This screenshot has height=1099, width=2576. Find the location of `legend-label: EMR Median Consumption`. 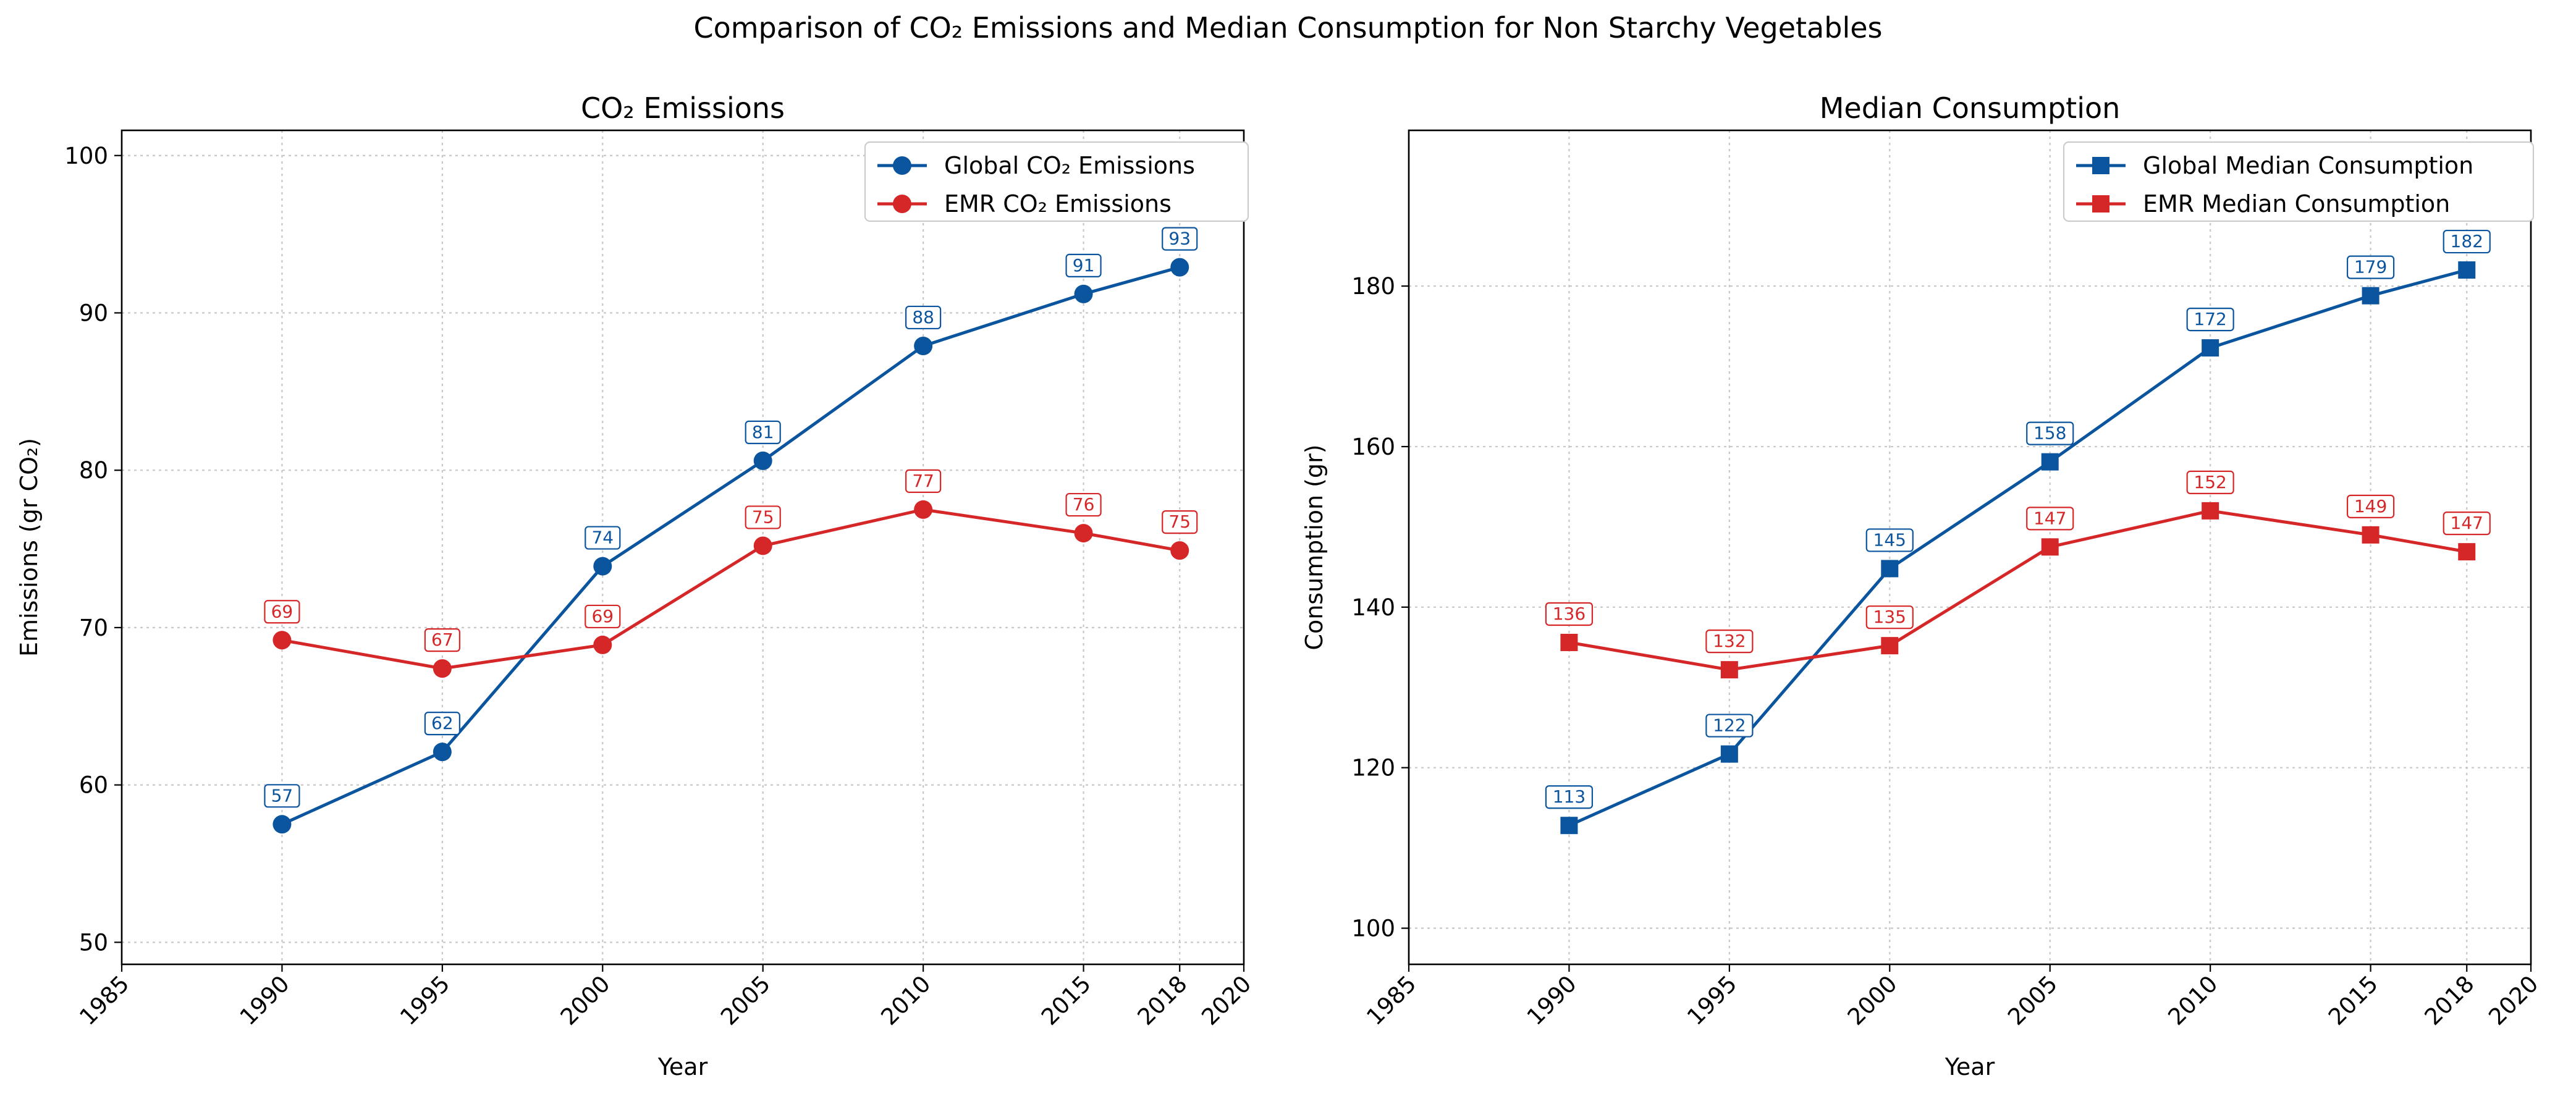

legend-label: EMR Median Consumption is located at coordinates (2296, 203).